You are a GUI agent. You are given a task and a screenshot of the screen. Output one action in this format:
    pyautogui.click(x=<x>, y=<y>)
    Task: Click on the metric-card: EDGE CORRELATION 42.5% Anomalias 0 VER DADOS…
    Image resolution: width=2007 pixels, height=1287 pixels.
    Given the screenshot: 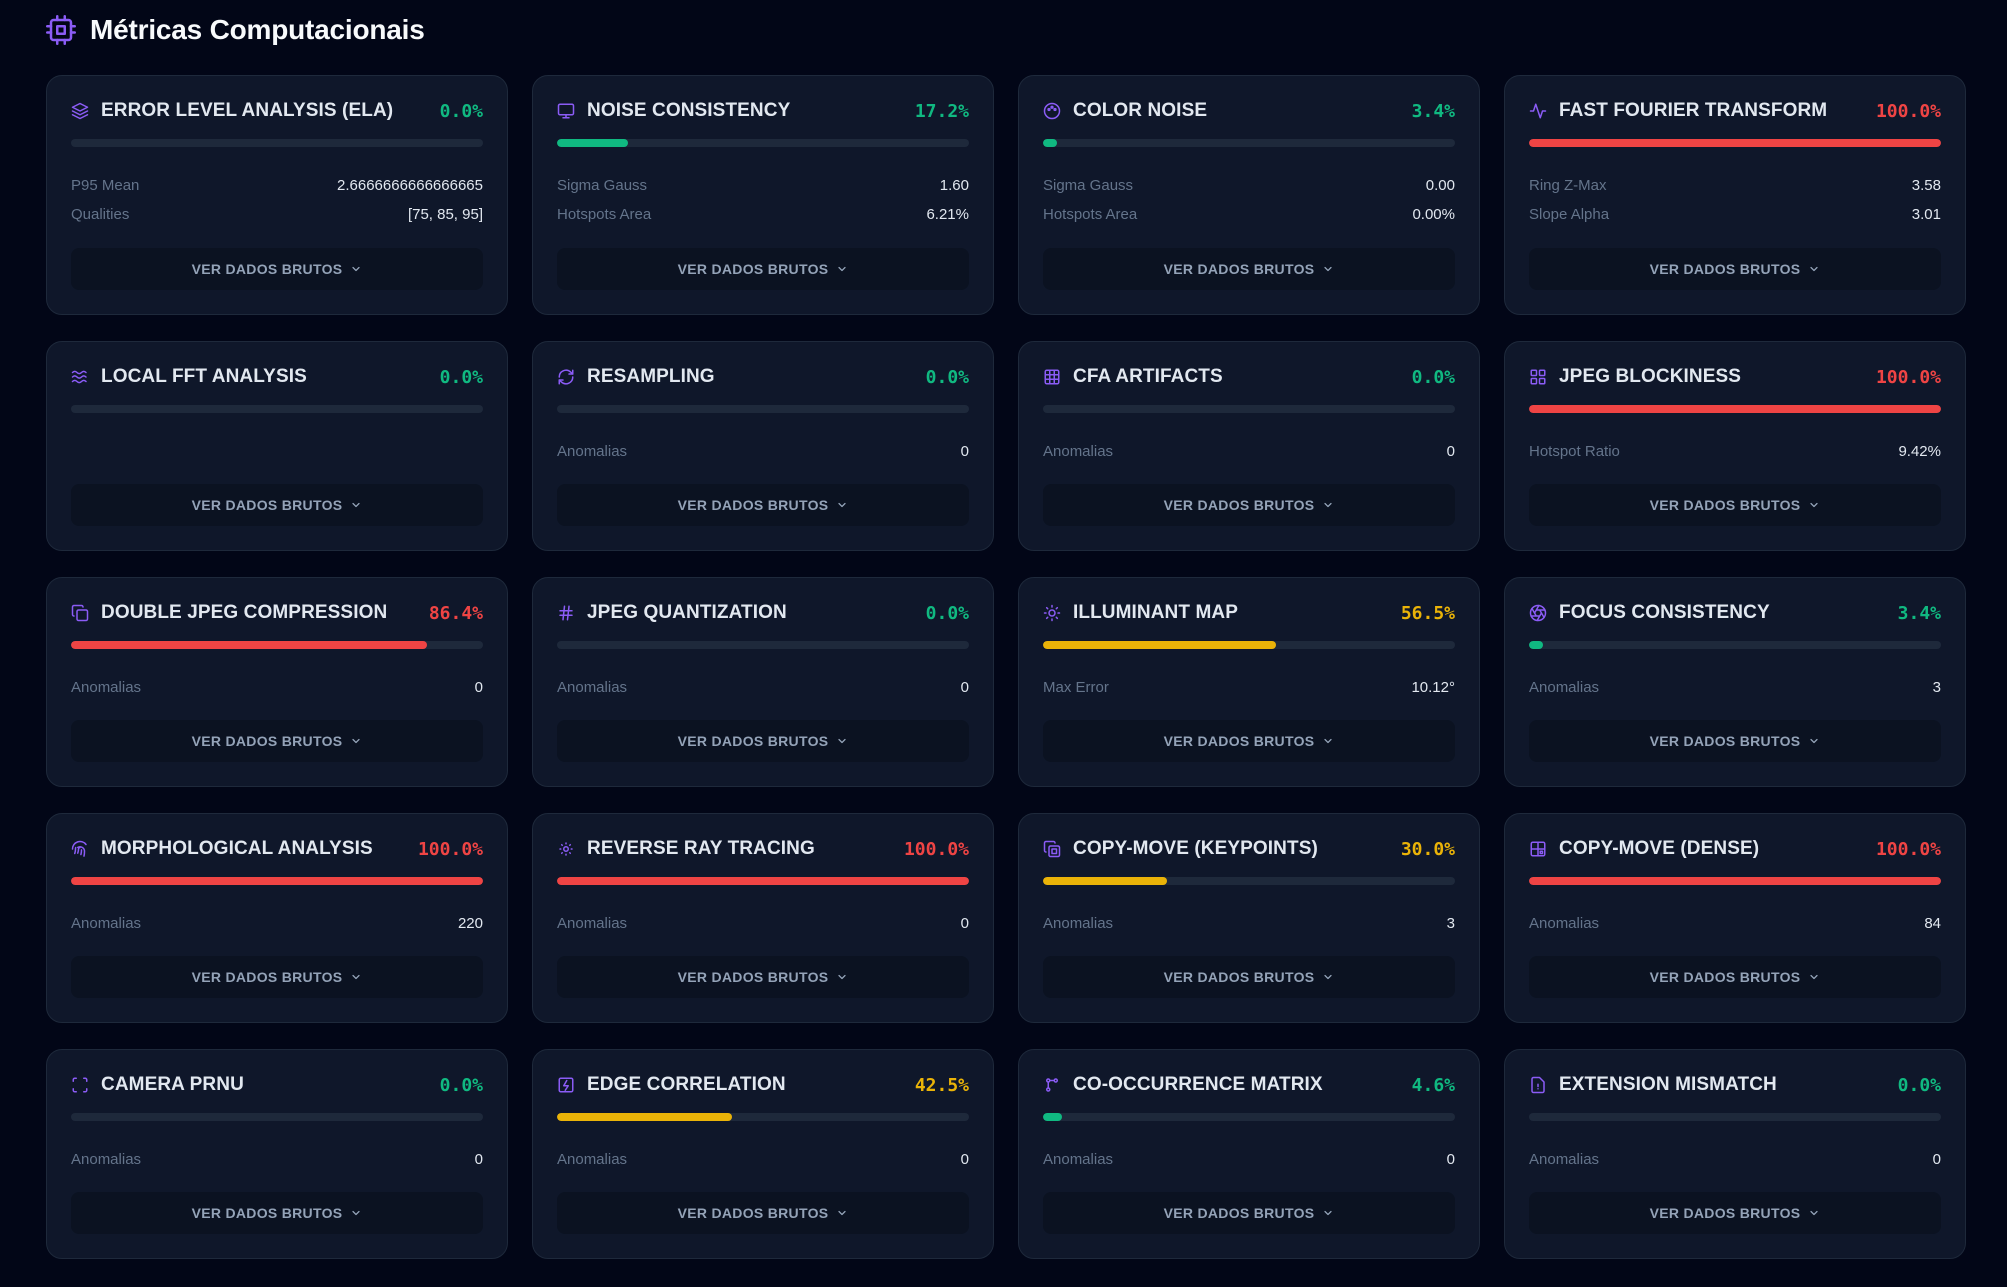 What is the action you would take?
    pyautogui.click(x=763, y=1154)
    